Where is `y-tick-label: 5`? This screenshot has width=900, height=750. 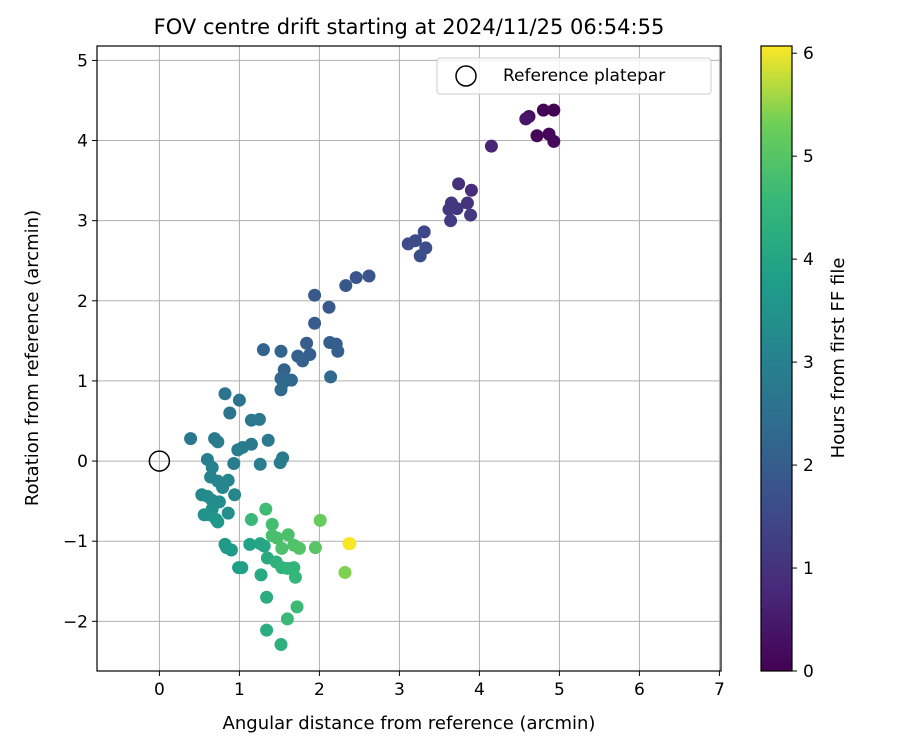 y-tick-label: 5 is located at coordinates (82, 61).